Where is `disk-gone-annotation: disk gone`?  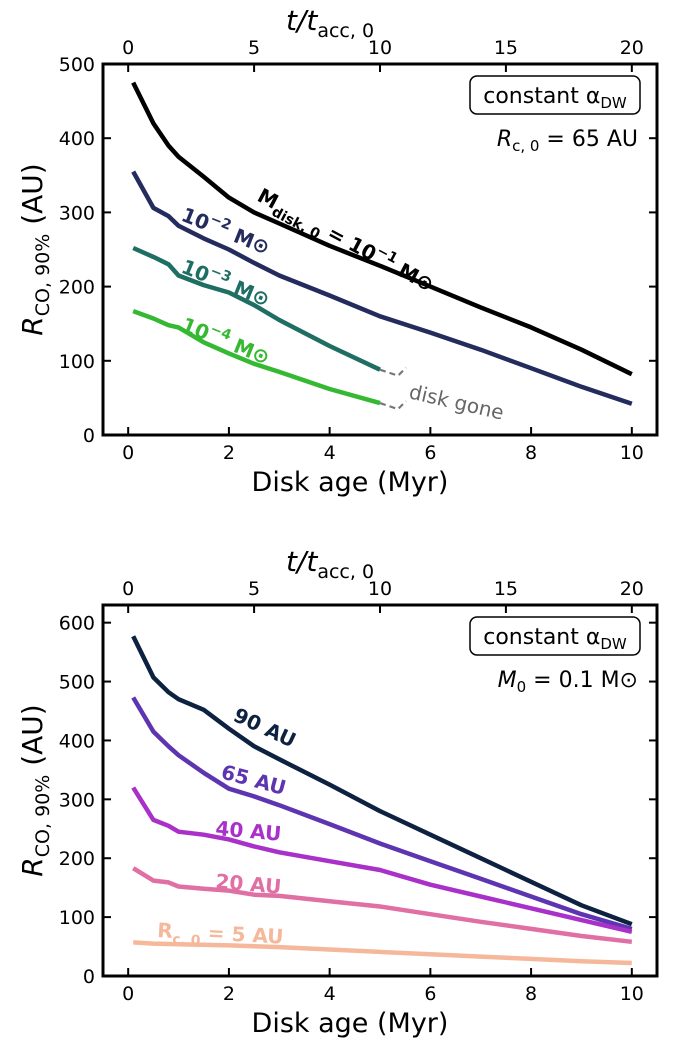
disk-gone-annotation: disk gone is located at coordinates (456, 401).